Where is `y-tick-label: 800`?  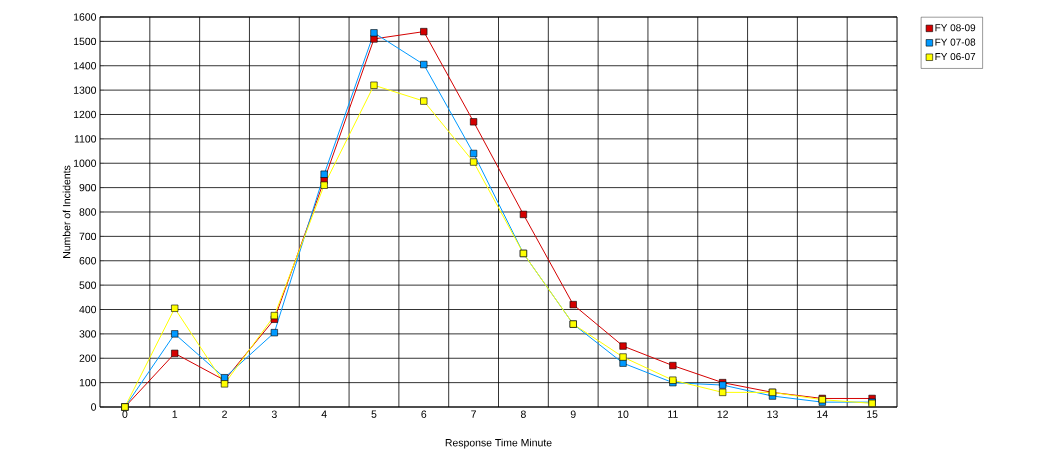
y-tick-label: 800 is located at coordinates (88, 212).